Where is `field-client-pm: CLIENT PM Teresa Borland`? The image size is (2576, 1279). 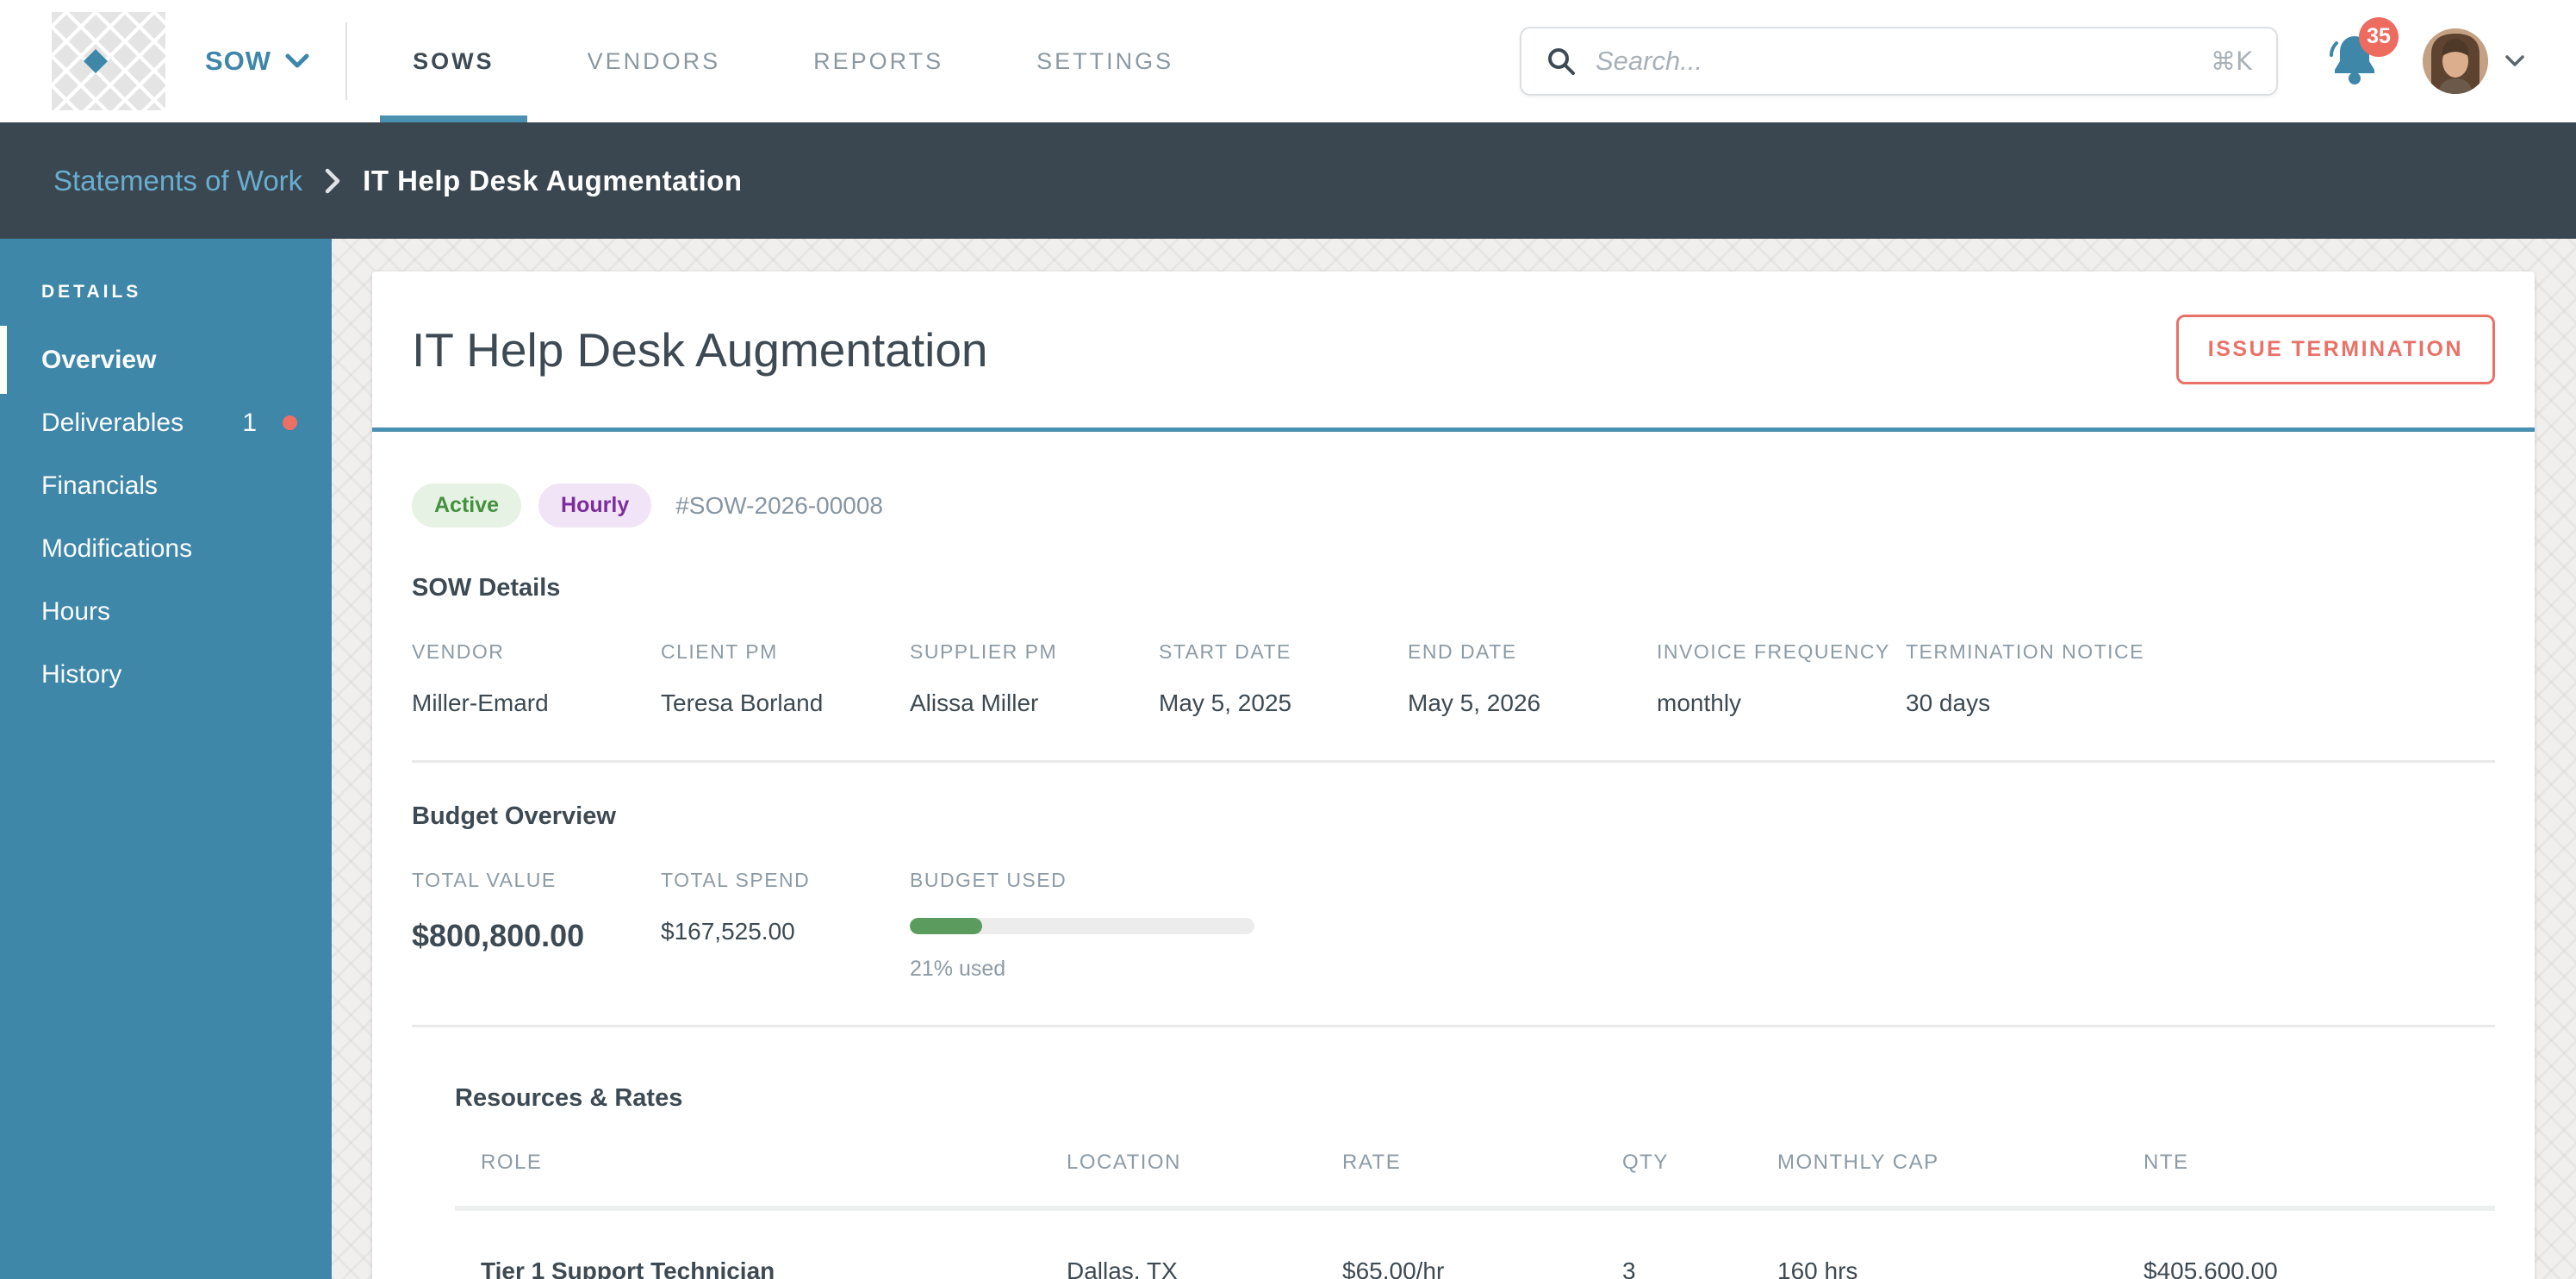 field-client-pm: CLIENT PM Teresa Borland is located at coordinates (786, 679).